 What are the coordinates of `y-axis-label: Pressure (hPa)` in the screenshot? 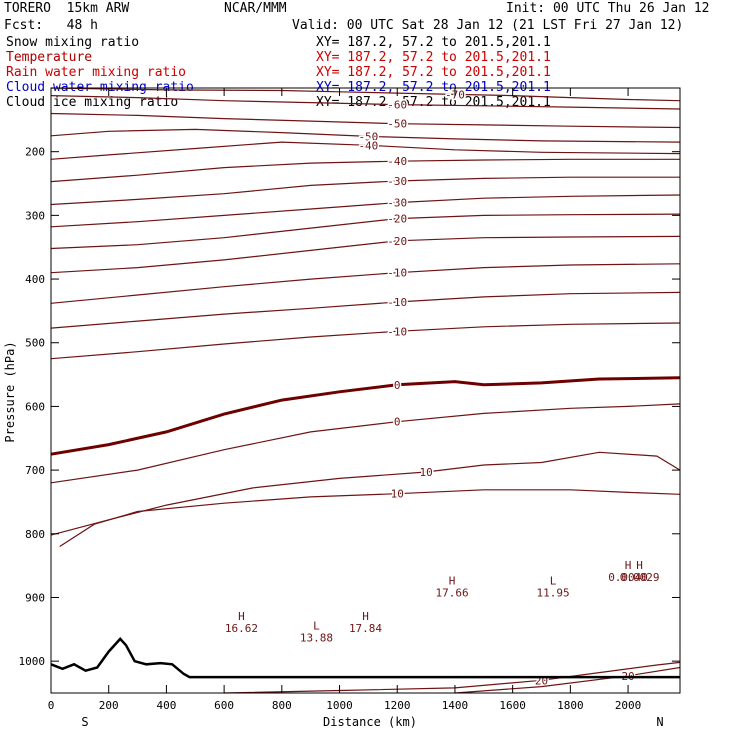 It's located at (10, 391).